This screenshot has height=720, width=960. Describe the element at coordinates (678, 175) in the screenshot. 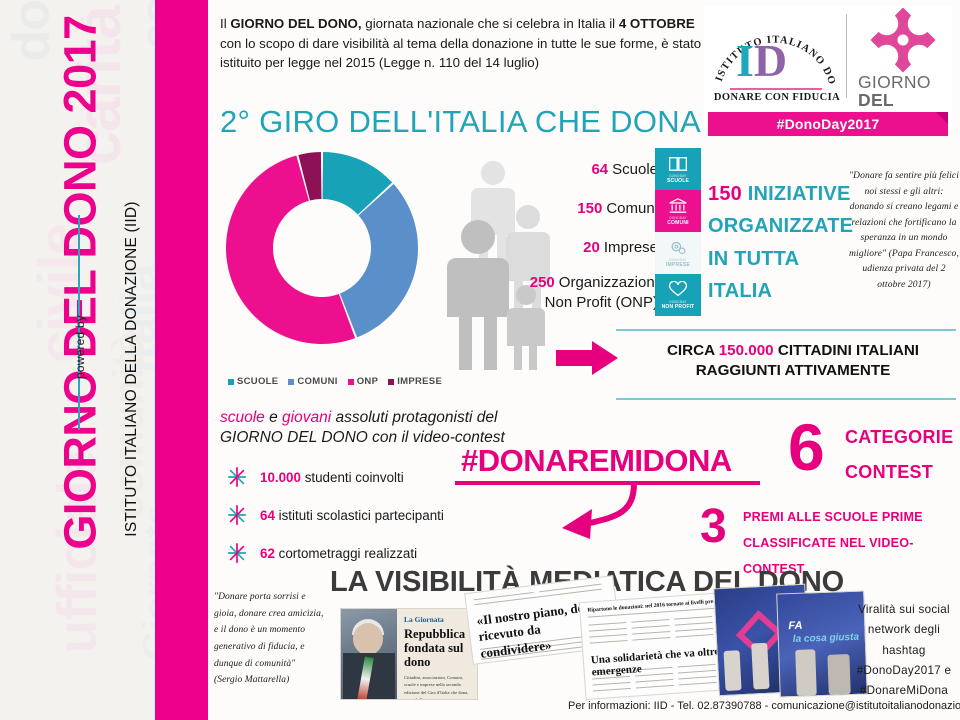

I see `badge-top-label-scuole: DONODAY` at that location.